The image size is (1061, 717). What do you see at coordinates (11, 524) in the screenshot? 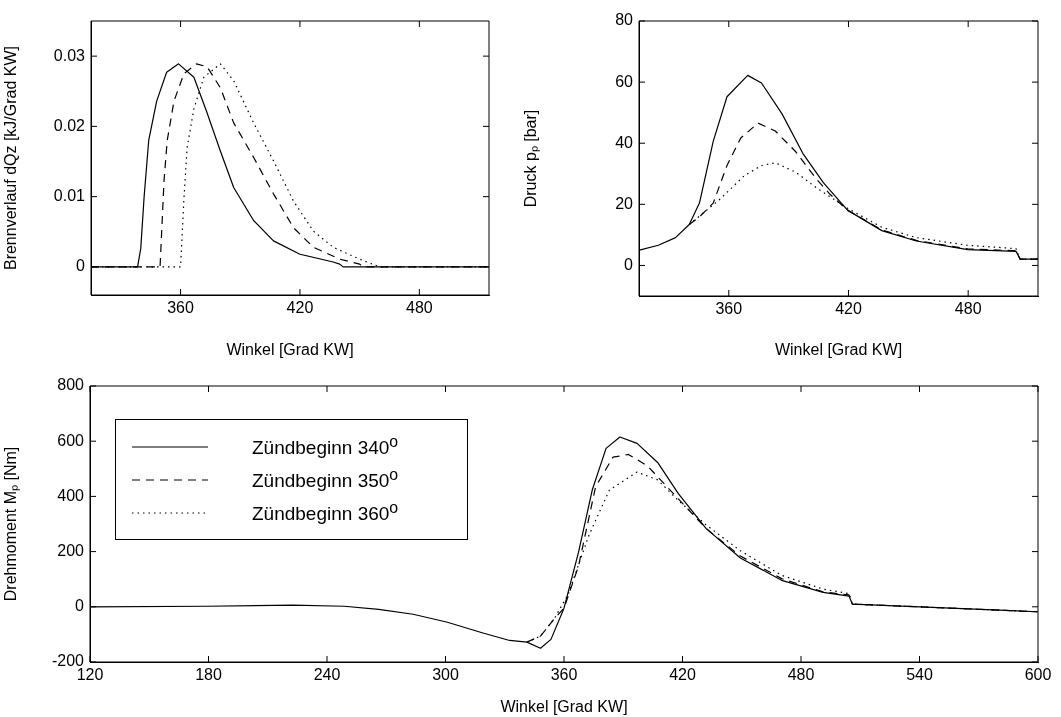
I see `y-axis-title: Drehmoment Mₚ [Nm]` at bounding box center [11, 524].